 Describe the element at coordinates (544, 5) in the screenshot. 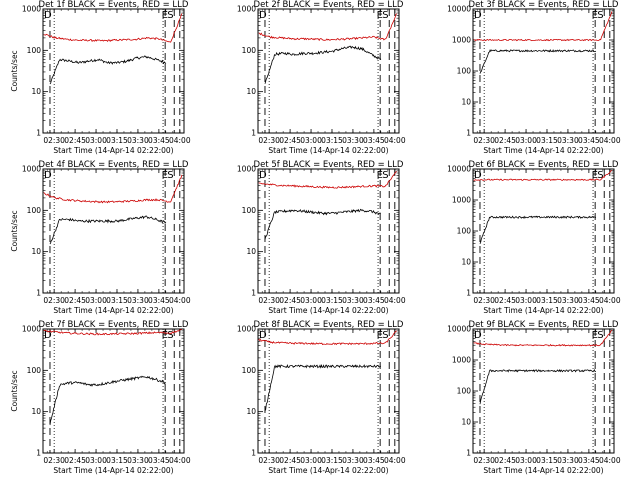

I see `chart-title: Det 3f BLACK = Events, RED = LLD` at that location.